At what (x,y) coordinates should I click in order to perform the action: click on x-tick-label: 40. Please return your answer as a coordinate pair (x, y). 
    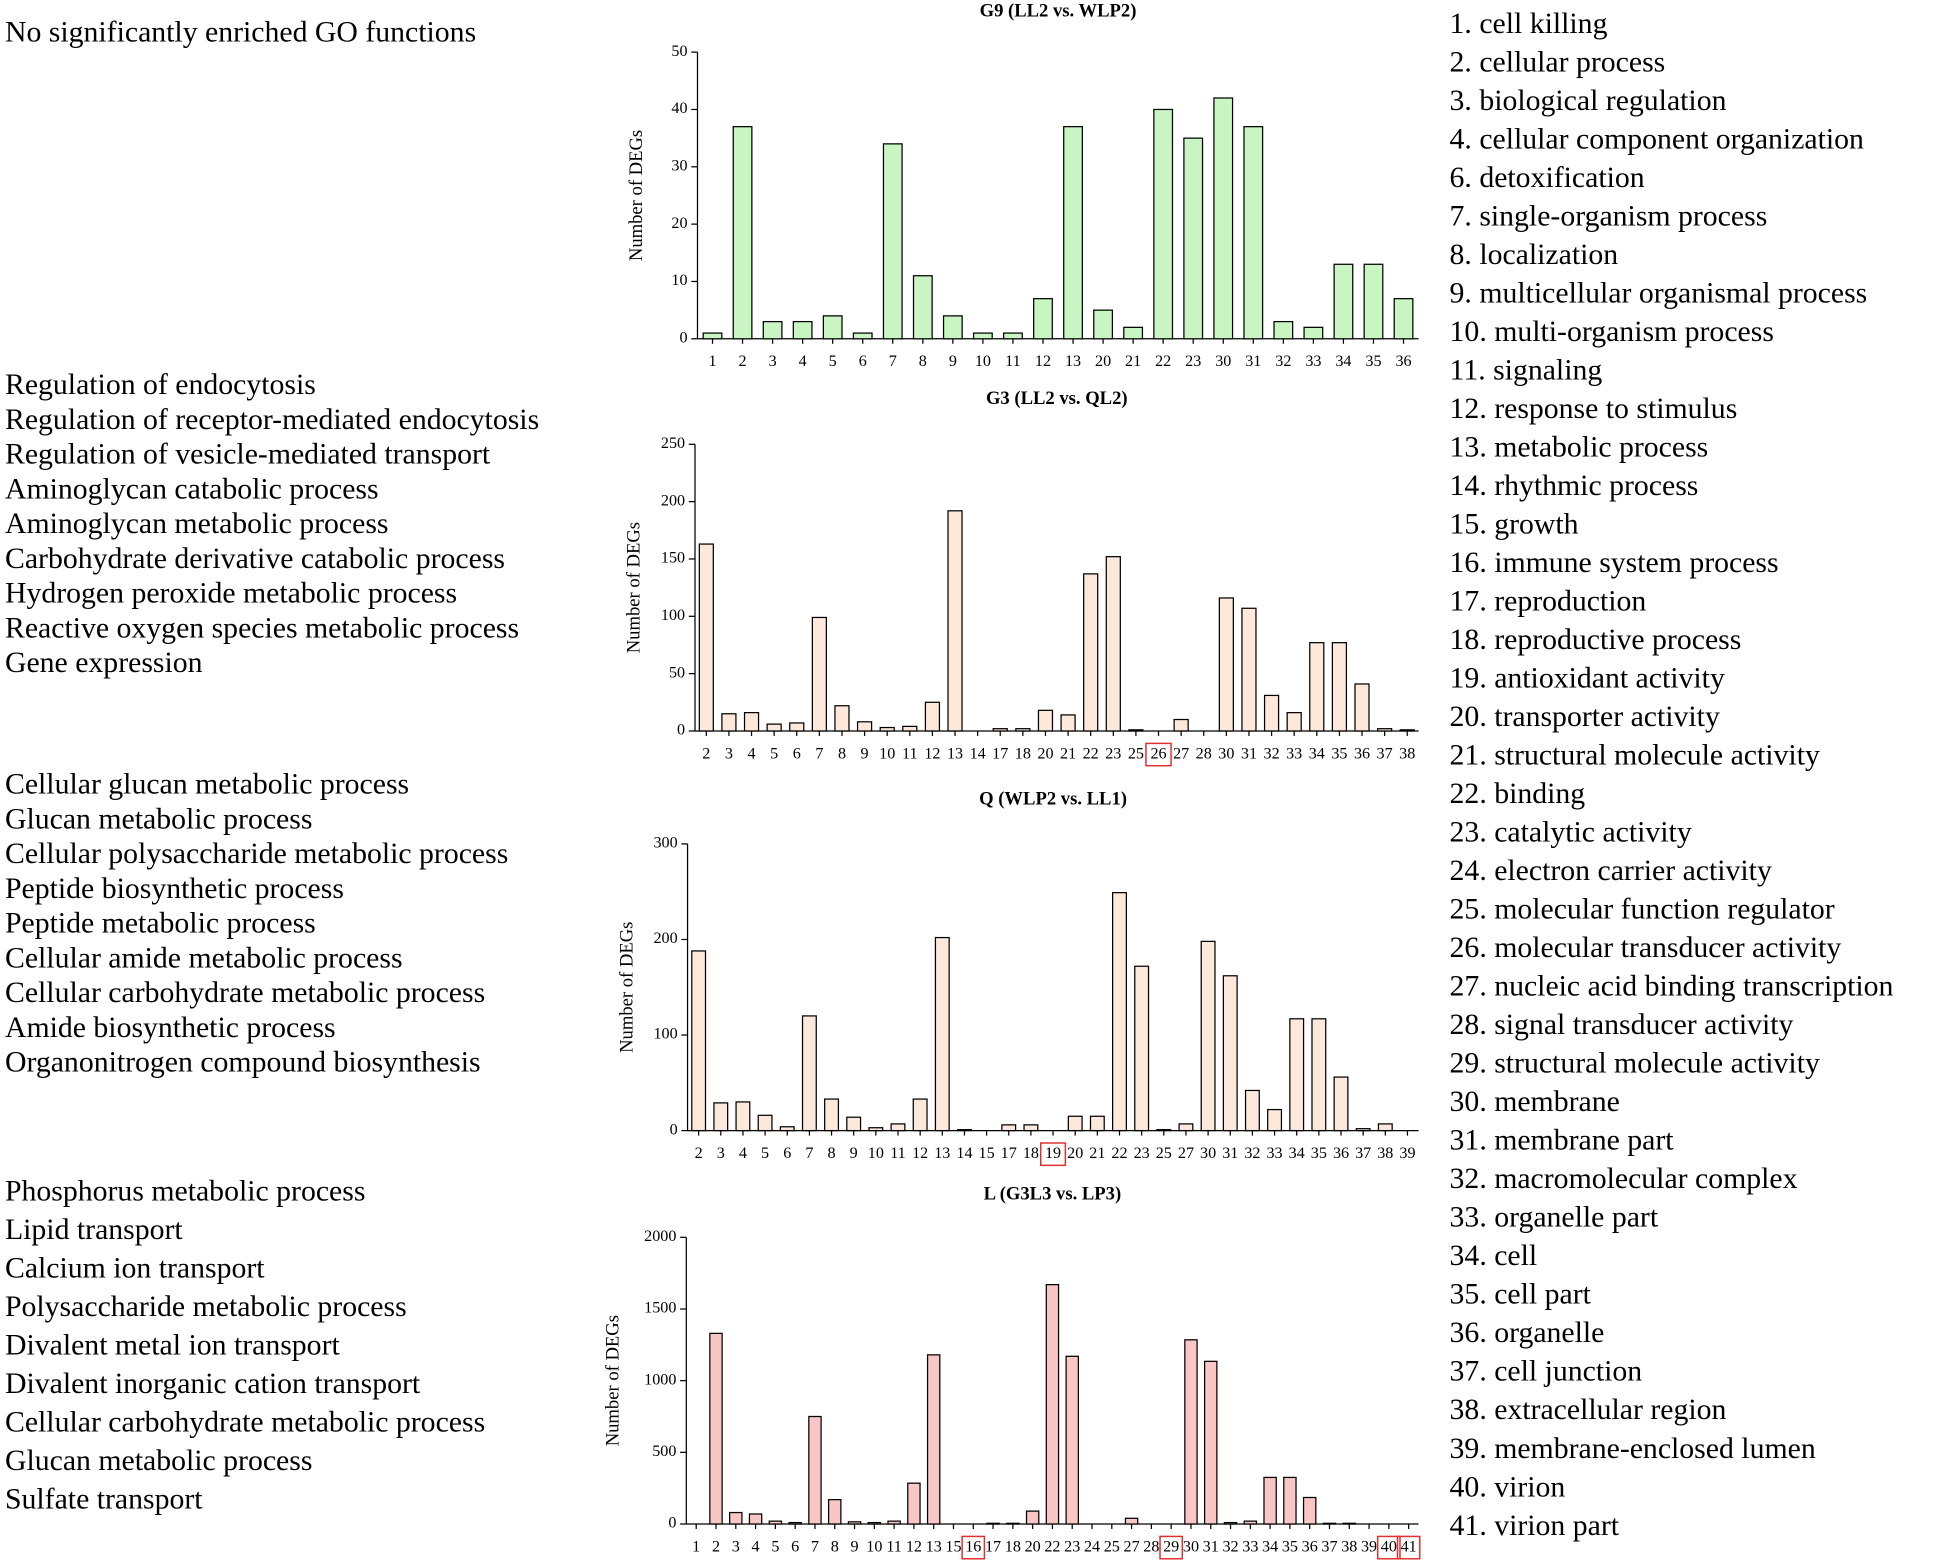
    Looking at the image, I should click on (1389, 1546).